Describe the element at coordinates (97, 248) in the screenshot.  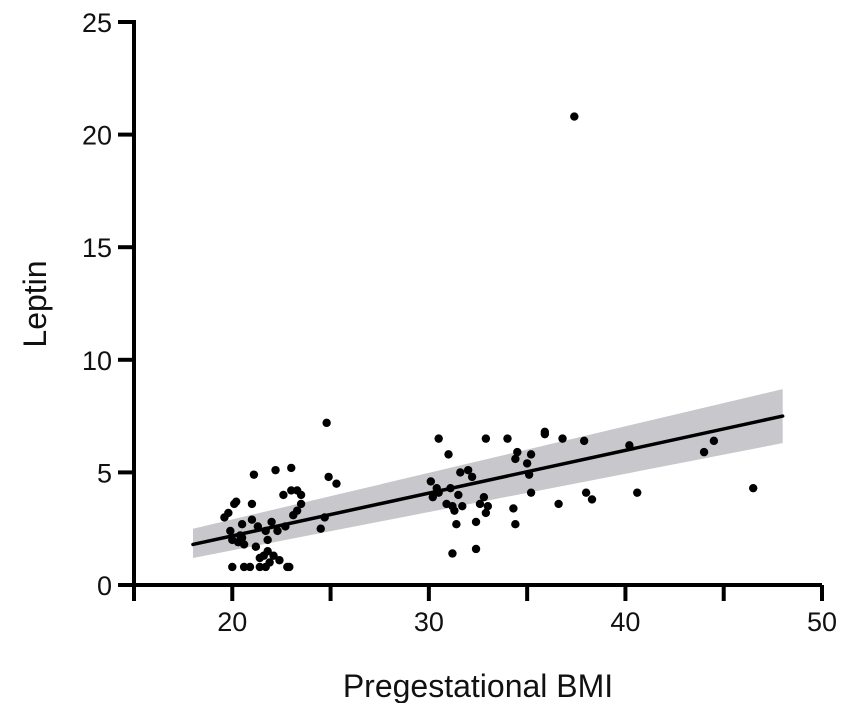
I see `y-tick-label: 15` at that location.